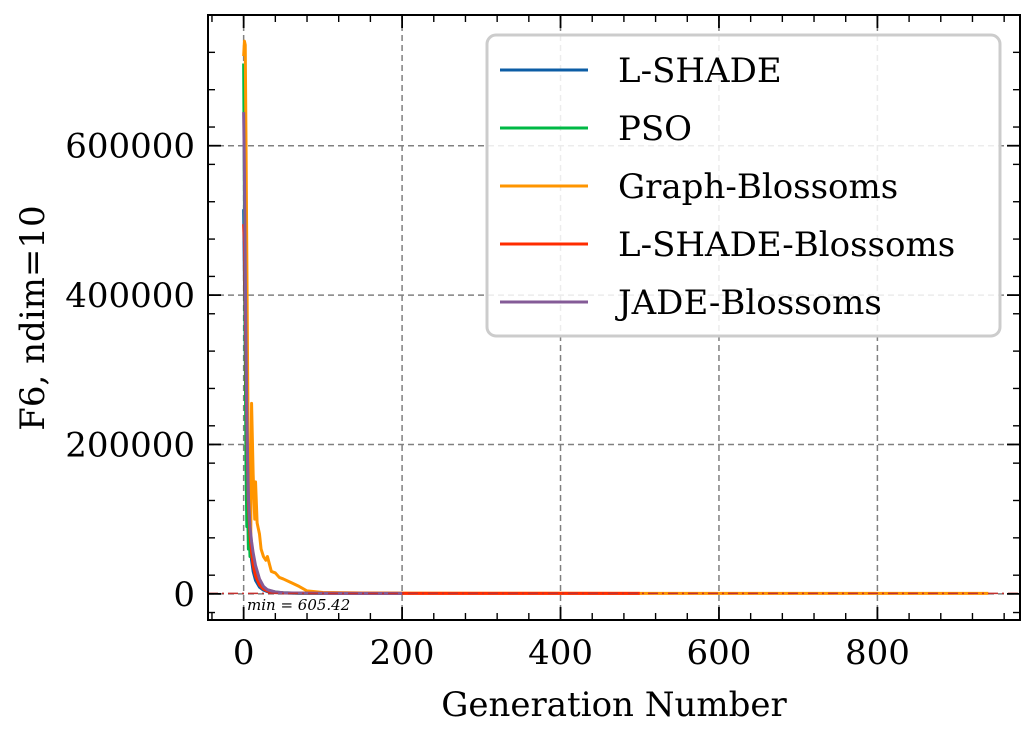  Describe the element at coordinates (758, 187) in the screenshot. I see `legend-label: Graph-Blossoms` at that location.